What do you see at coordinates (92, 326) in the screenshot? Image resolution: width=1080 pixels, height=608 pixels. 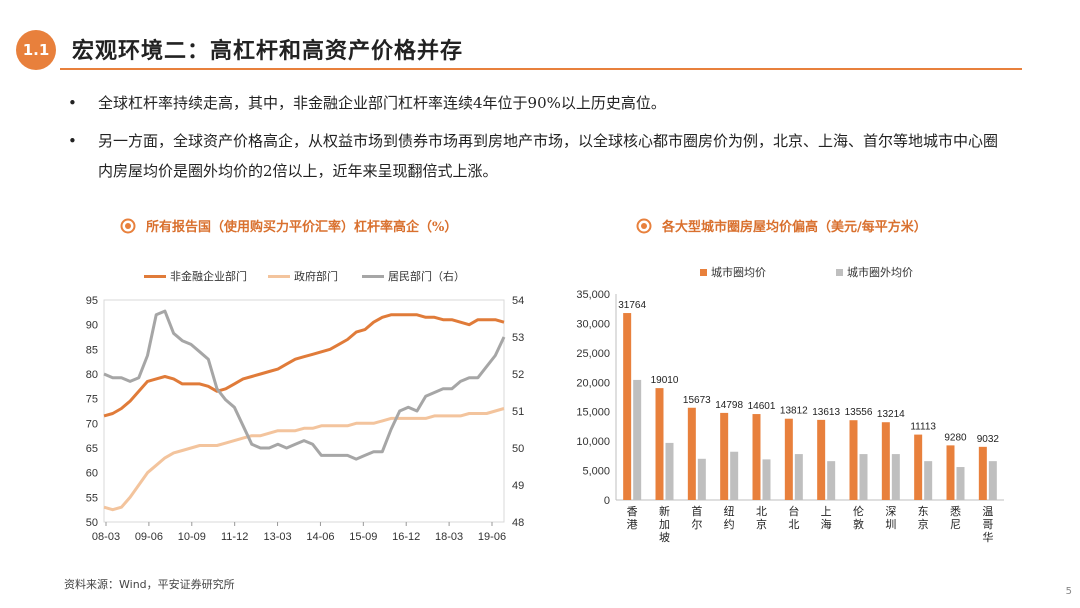 I see `y-tick-label: 90` at bounding box center [92, 326].